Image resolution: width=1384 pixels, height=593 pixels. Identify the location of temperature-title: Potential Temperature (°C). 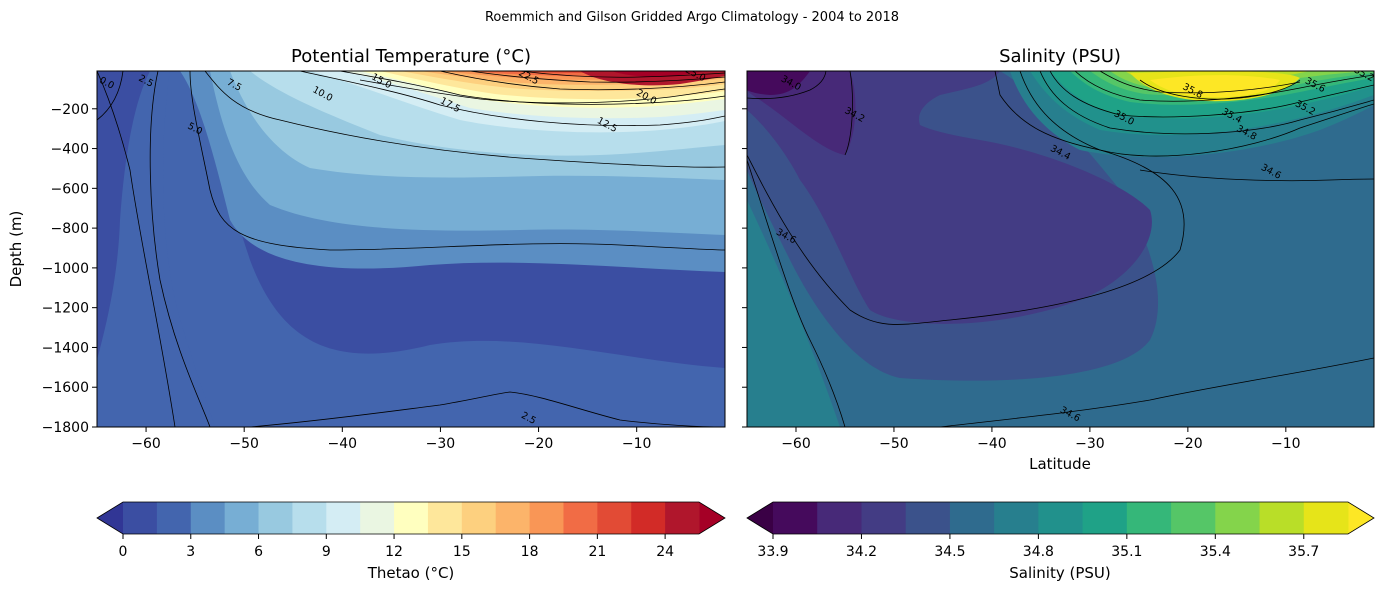
(411, 56).